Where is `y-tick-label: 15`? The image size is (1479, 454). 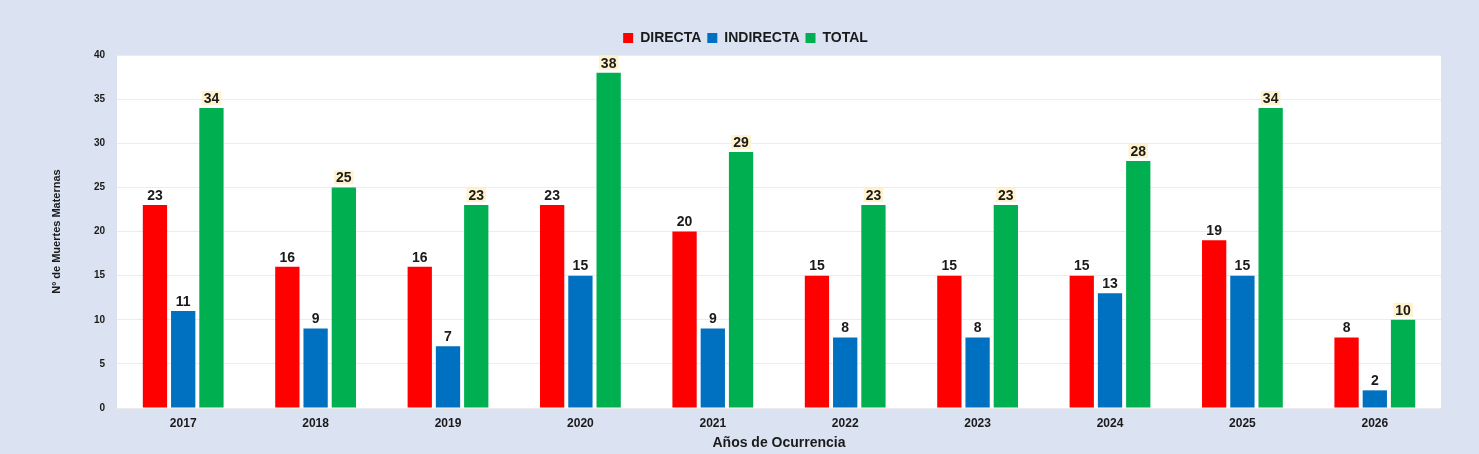
y-tick-label: 15 is located at coordinates (99, 275).